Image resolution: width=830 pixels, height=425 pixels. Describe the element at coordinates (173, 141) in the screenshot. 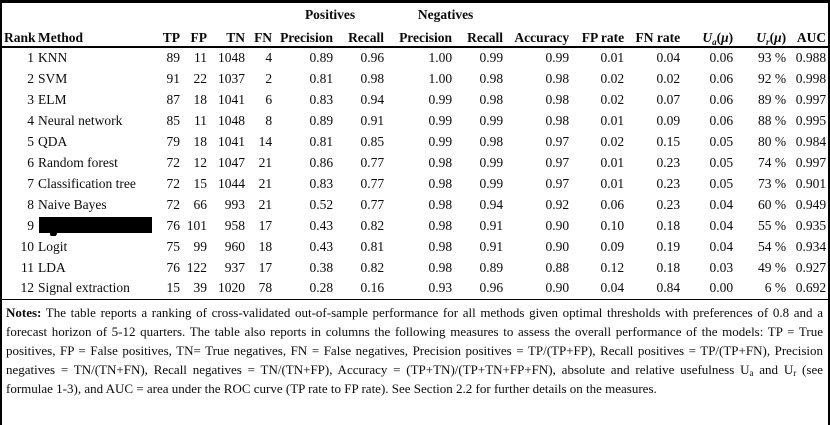

I see `cell-tp: 79` at that location.